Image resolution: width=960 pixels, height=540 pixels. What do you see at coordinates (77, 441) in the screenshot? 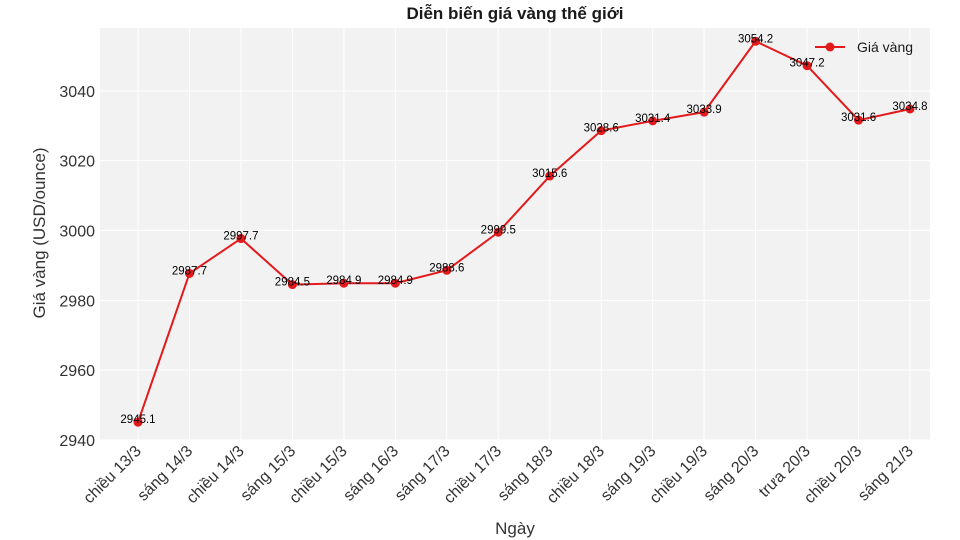
I see `y-tick-label: 2940` at bounding box center [77, 441].